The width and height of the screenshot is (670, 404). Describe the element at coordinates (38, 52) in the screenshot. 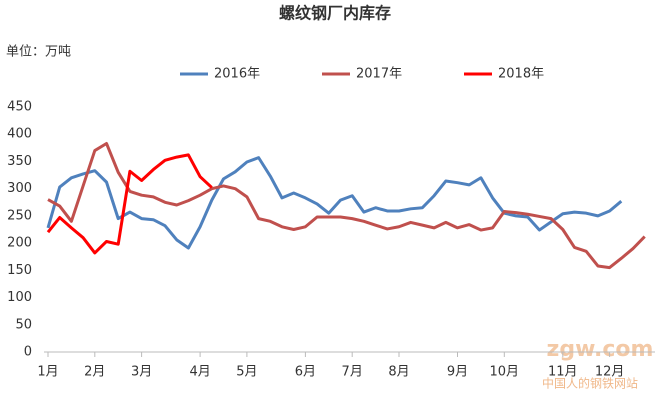

I see `chart-subtitle: 单位：万吨` at that location.